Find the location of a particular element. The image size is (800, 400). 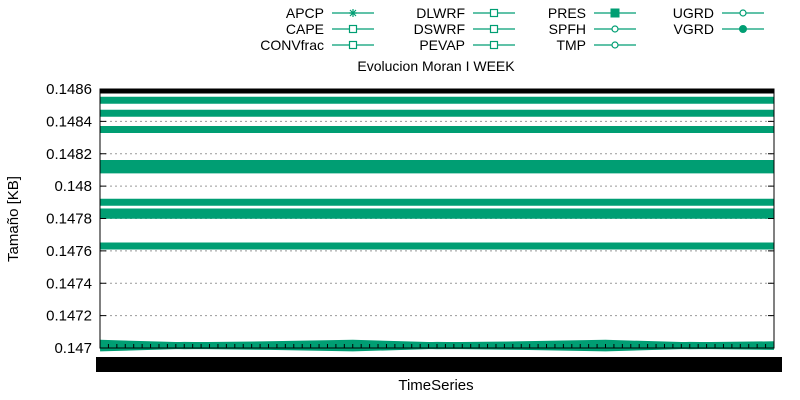

legend-entry-pevap: PEVAP is located at coordinates (467, 45).